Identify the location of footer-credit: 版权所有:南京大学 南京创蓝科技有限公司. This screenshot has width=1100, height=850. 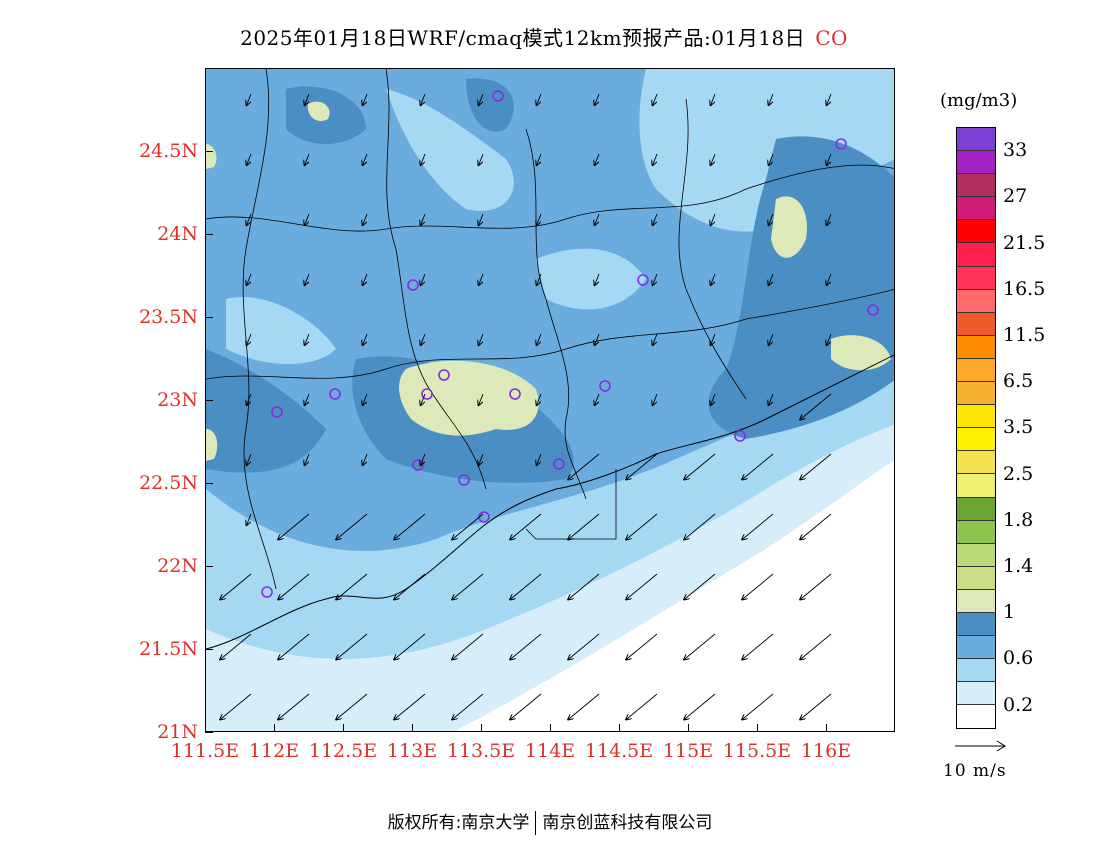
(550, 821).